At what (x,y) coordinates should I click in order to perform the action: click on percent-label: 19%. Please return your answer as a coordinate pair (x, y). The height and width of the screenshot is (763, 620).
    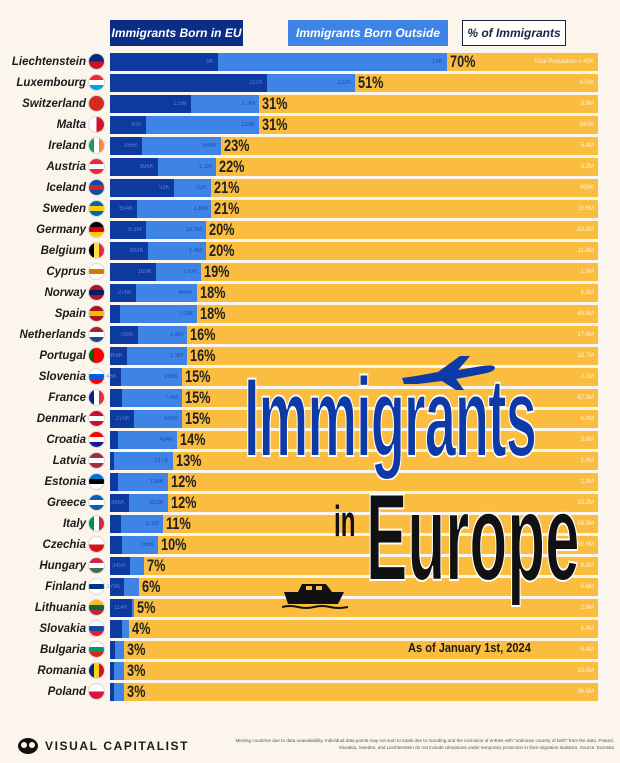
    Looking at the image, I should click on (217, 271).